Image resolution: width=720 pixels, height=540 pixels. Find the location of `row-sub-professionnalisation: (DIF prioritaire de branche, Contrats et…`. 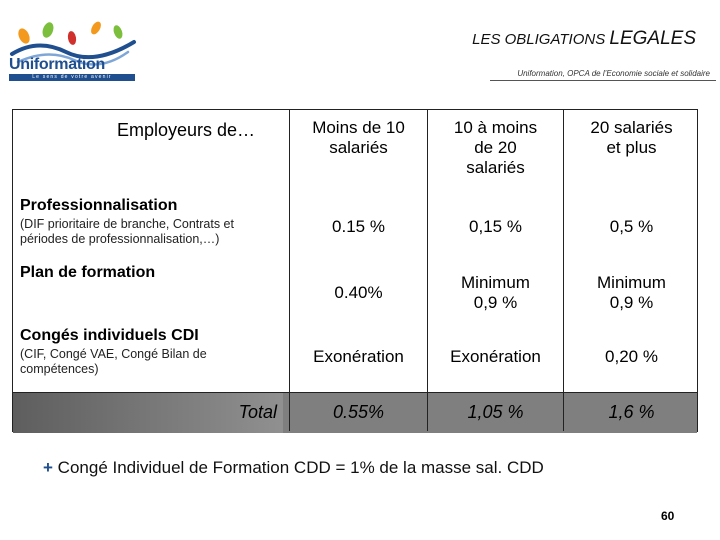

row-sub-professionnalisation: (DIF prioritaire de branche, Contrats et… is located at coordinates (127, 231).